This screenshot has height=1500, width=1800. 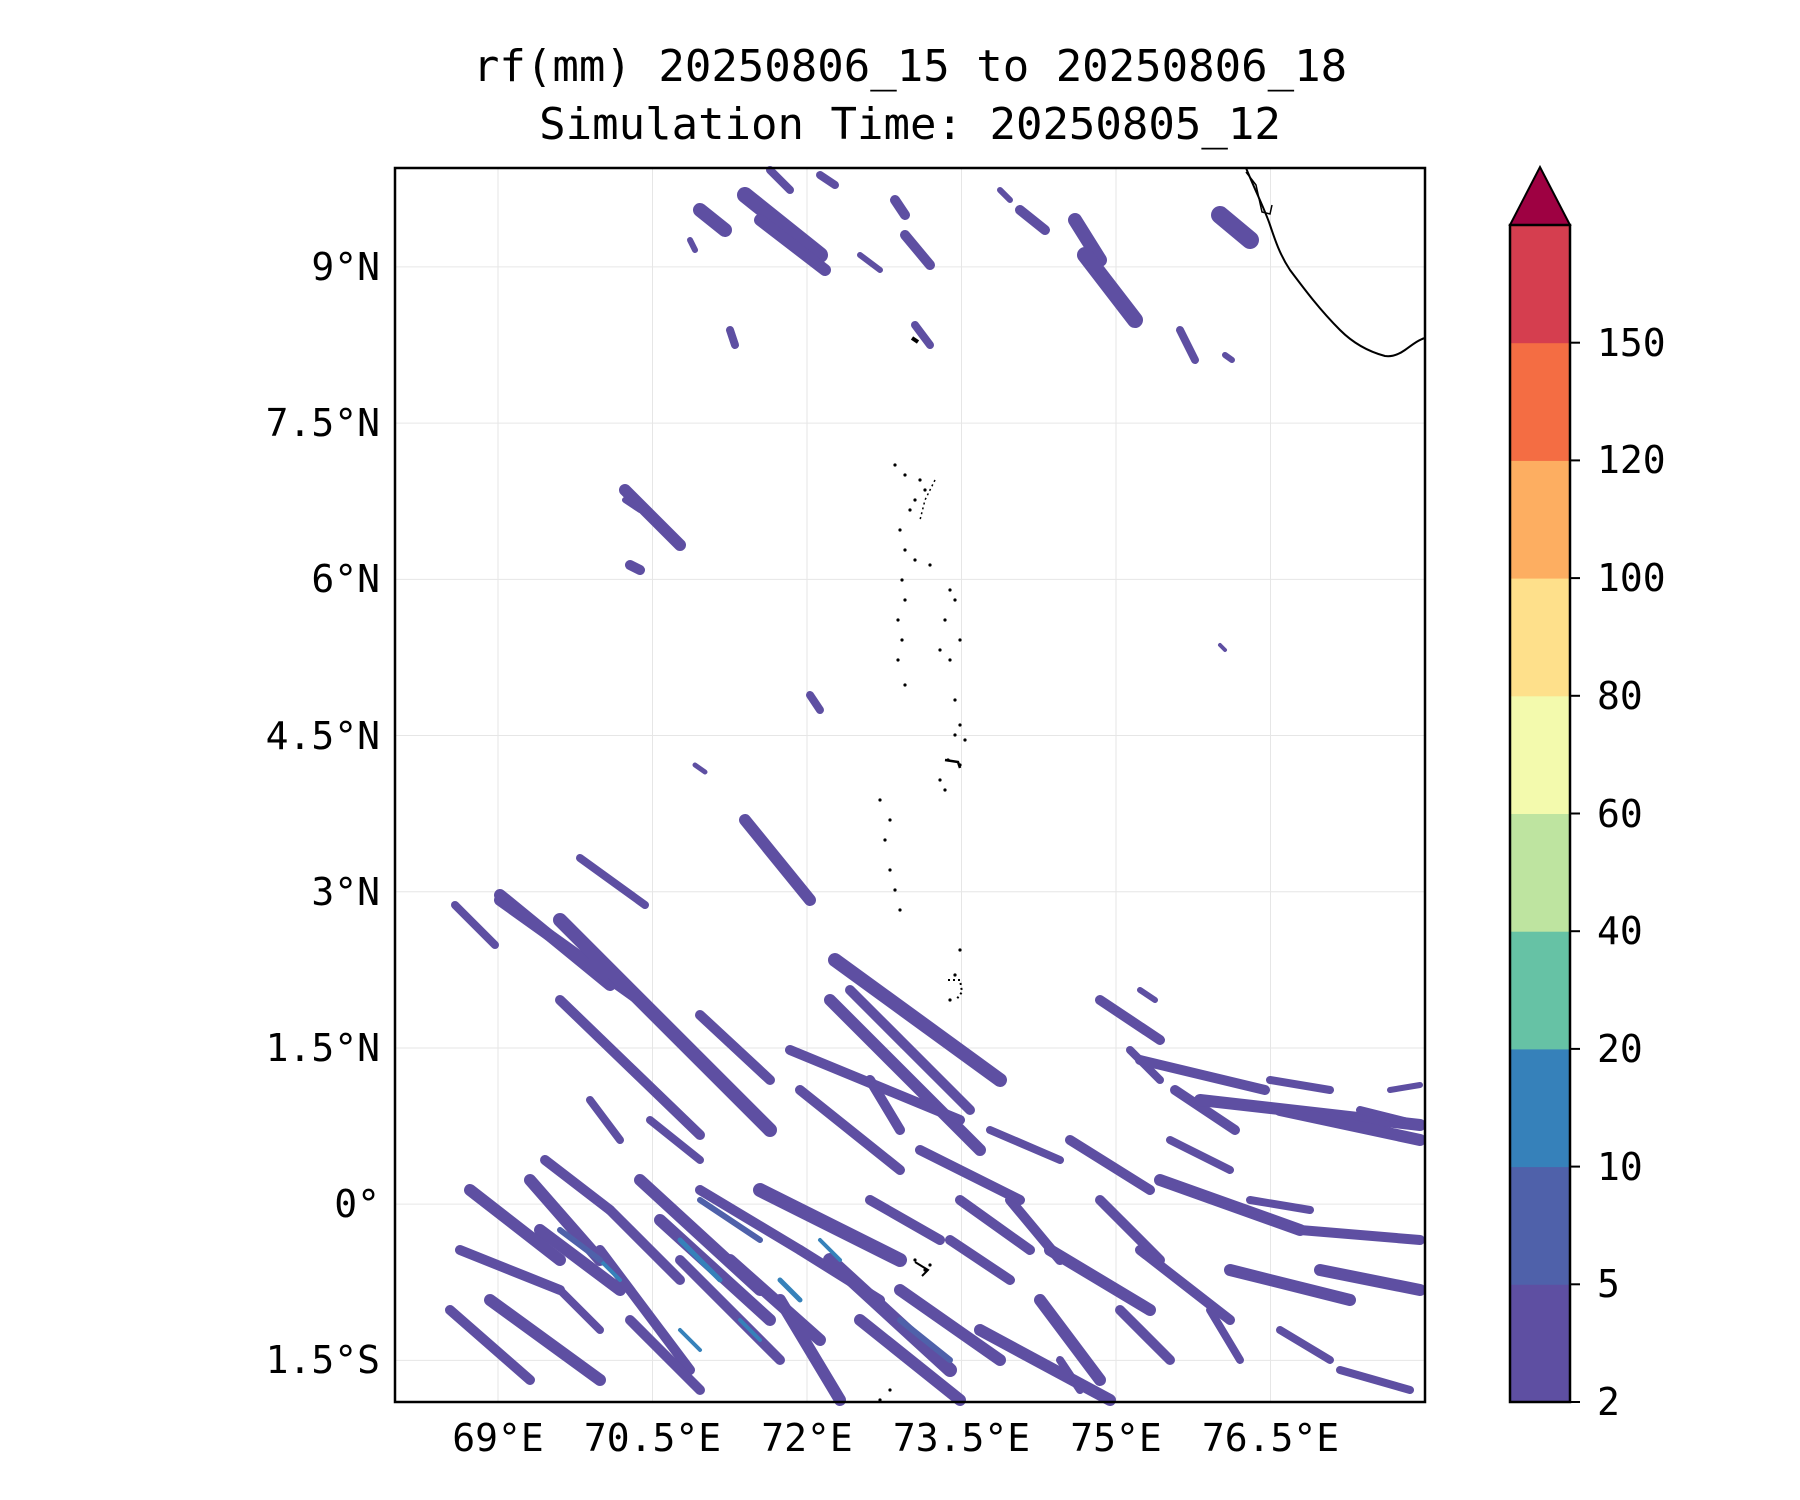 I want to click on lat-tick-label: 4.5°N, so click(x=322, y=735).